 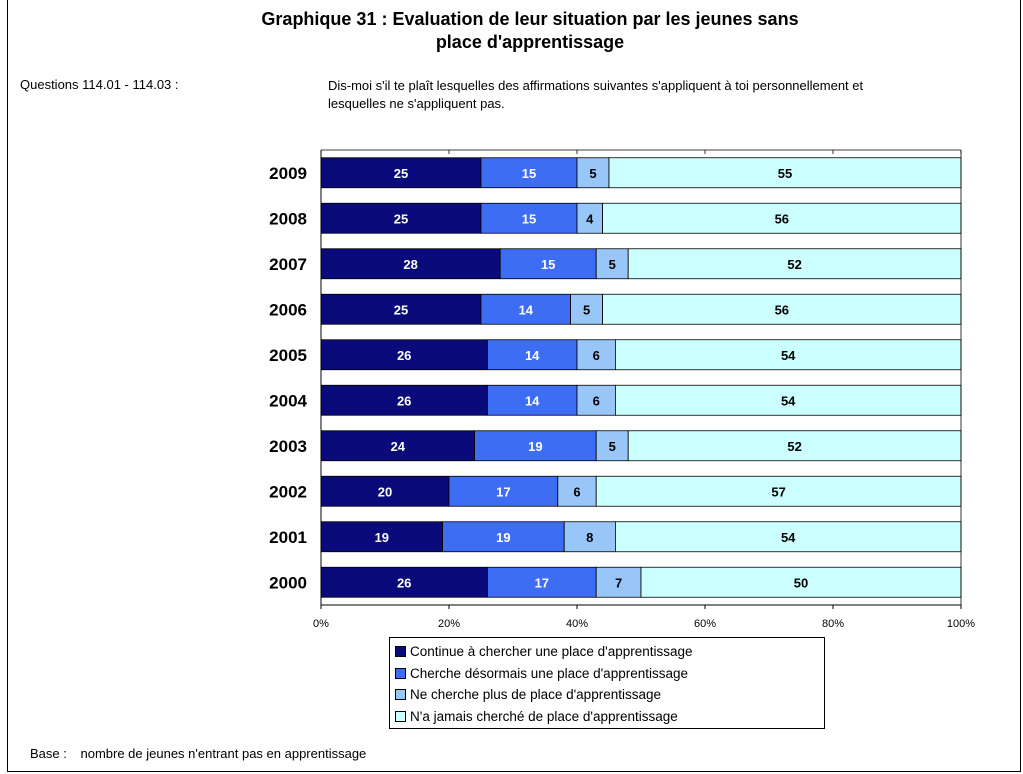 What do you see at coordinates (288, 218) in the screenshot?
I see `category-label-2008: 2008` at bounding box center [288, 218].